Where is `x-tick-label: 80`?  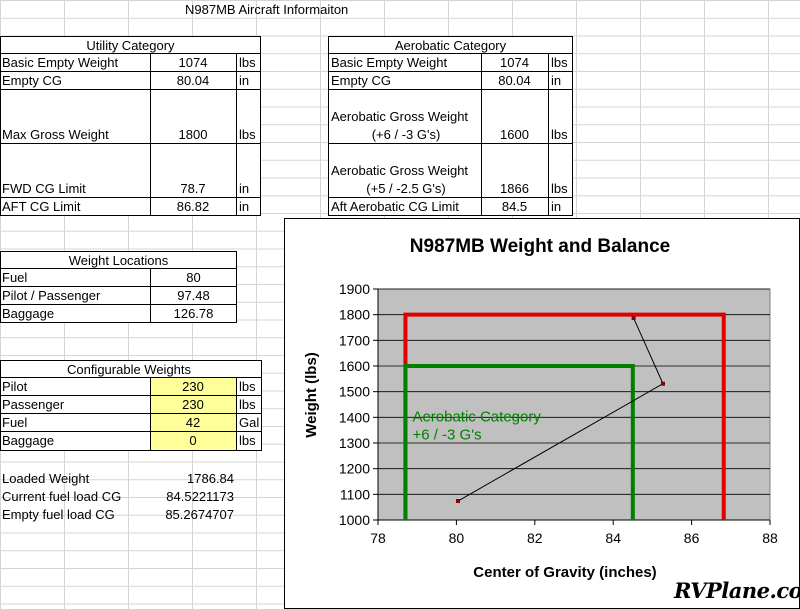 x-tick-label: 80 is located at coordinates (457, 538).